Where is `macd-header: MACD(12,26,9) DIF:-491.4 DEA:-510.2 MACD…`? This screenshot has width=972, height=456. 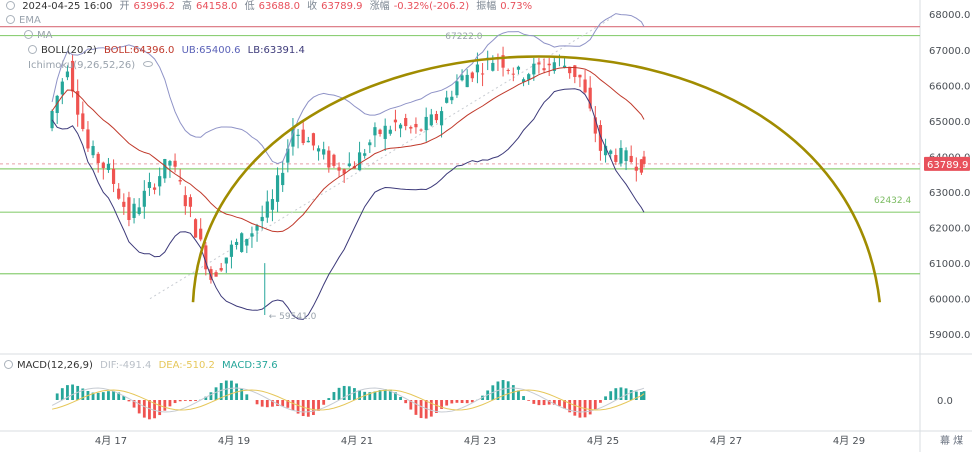 macd-header: MACD(12,26,9) DIF:-491.4 DEA:-510.2 MACD… is located at coordinates (143, 366).